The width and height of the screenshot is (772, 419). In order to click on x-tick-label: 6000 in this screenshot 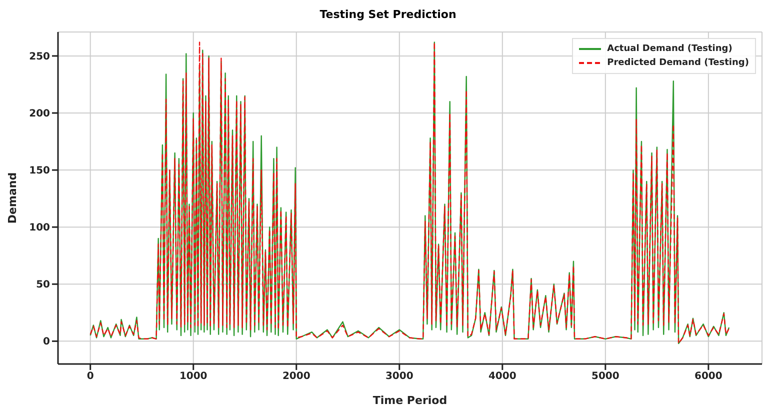, I will do `click(708, 376)`.